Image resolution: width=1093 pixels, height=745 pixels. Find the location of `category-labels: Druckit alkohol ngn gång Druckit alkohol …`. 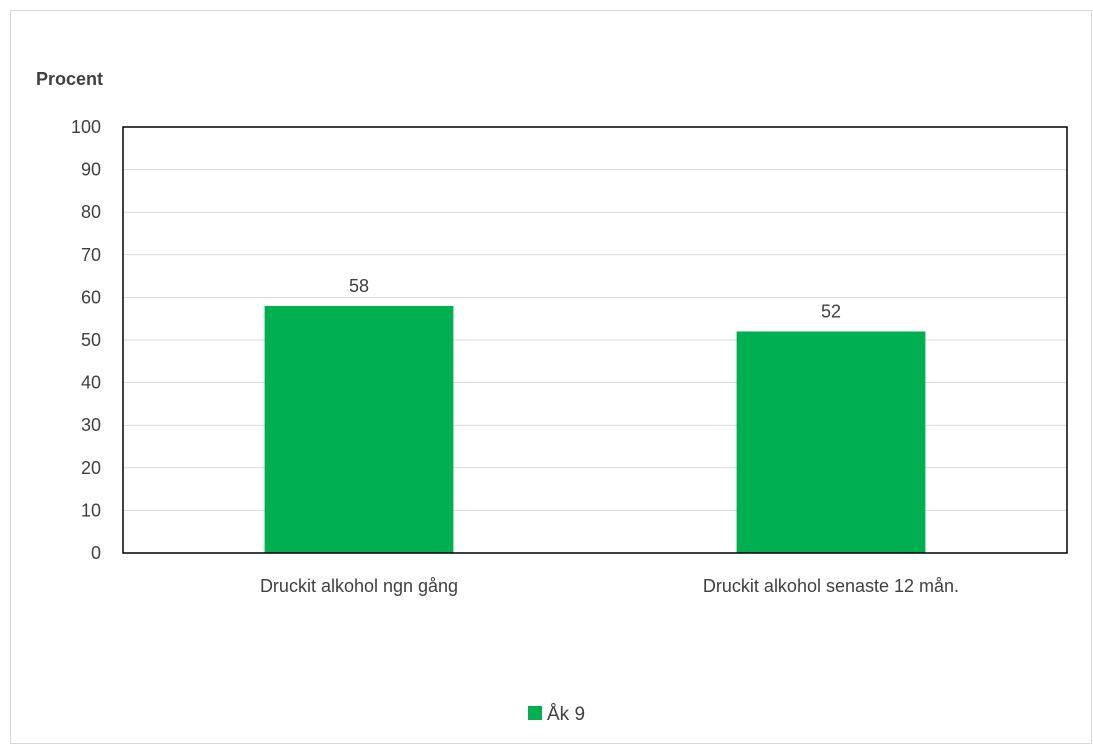

category-labels: Druckit alkohol ngn gång Druckit alkohol … is located at coordinates (609, 586).